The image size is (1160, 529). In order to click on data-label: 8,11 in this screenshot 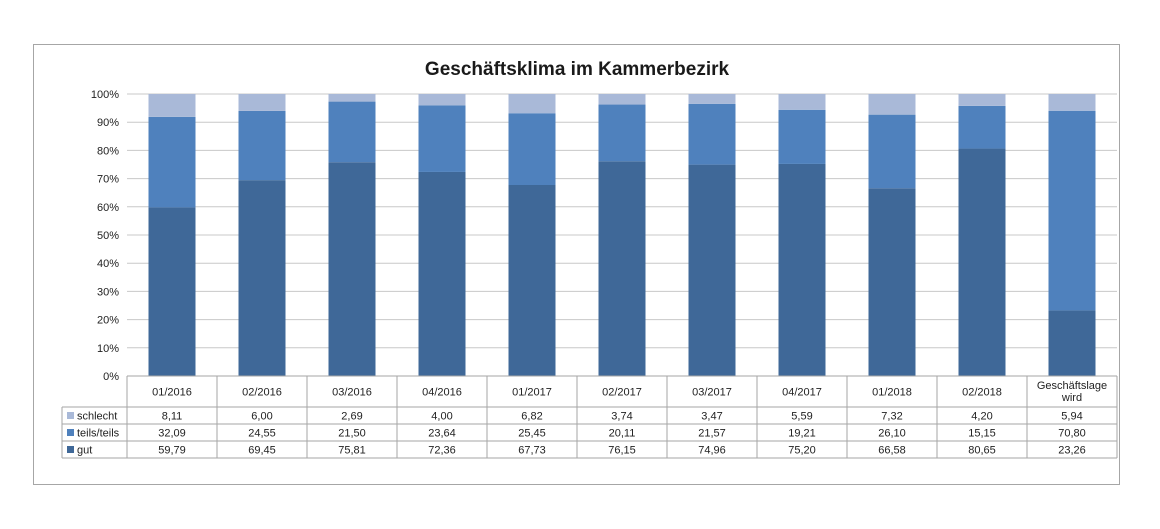, I will do `click(172, 417)`.